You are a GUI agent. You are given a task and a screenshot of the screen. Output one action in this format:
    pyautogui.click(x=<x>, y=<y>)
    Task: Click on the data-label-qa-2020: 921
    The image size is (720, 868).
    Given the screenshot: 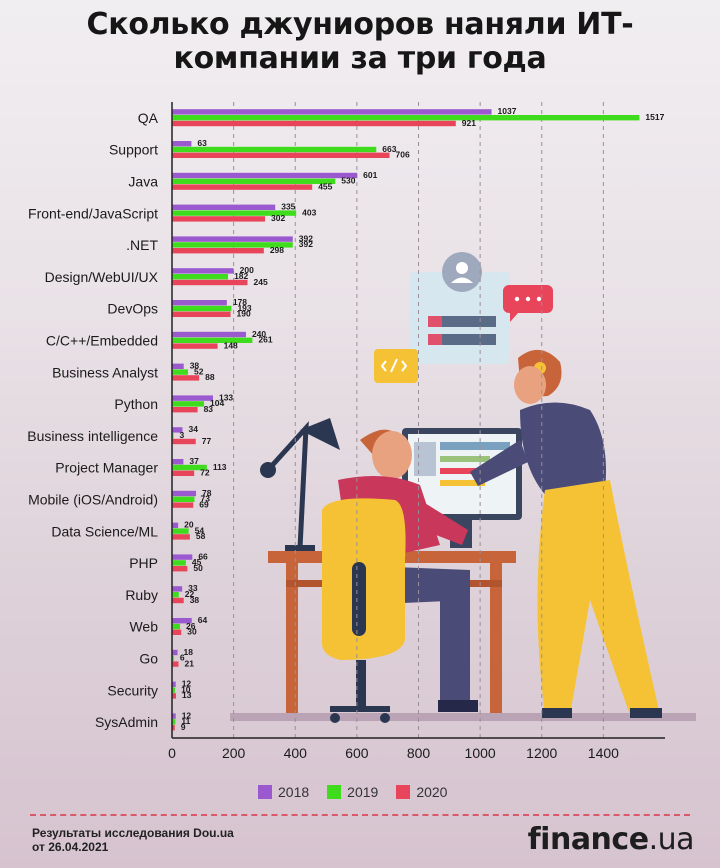 What is the action you would take?
    pyautogui.click(x=469, y=123)
    